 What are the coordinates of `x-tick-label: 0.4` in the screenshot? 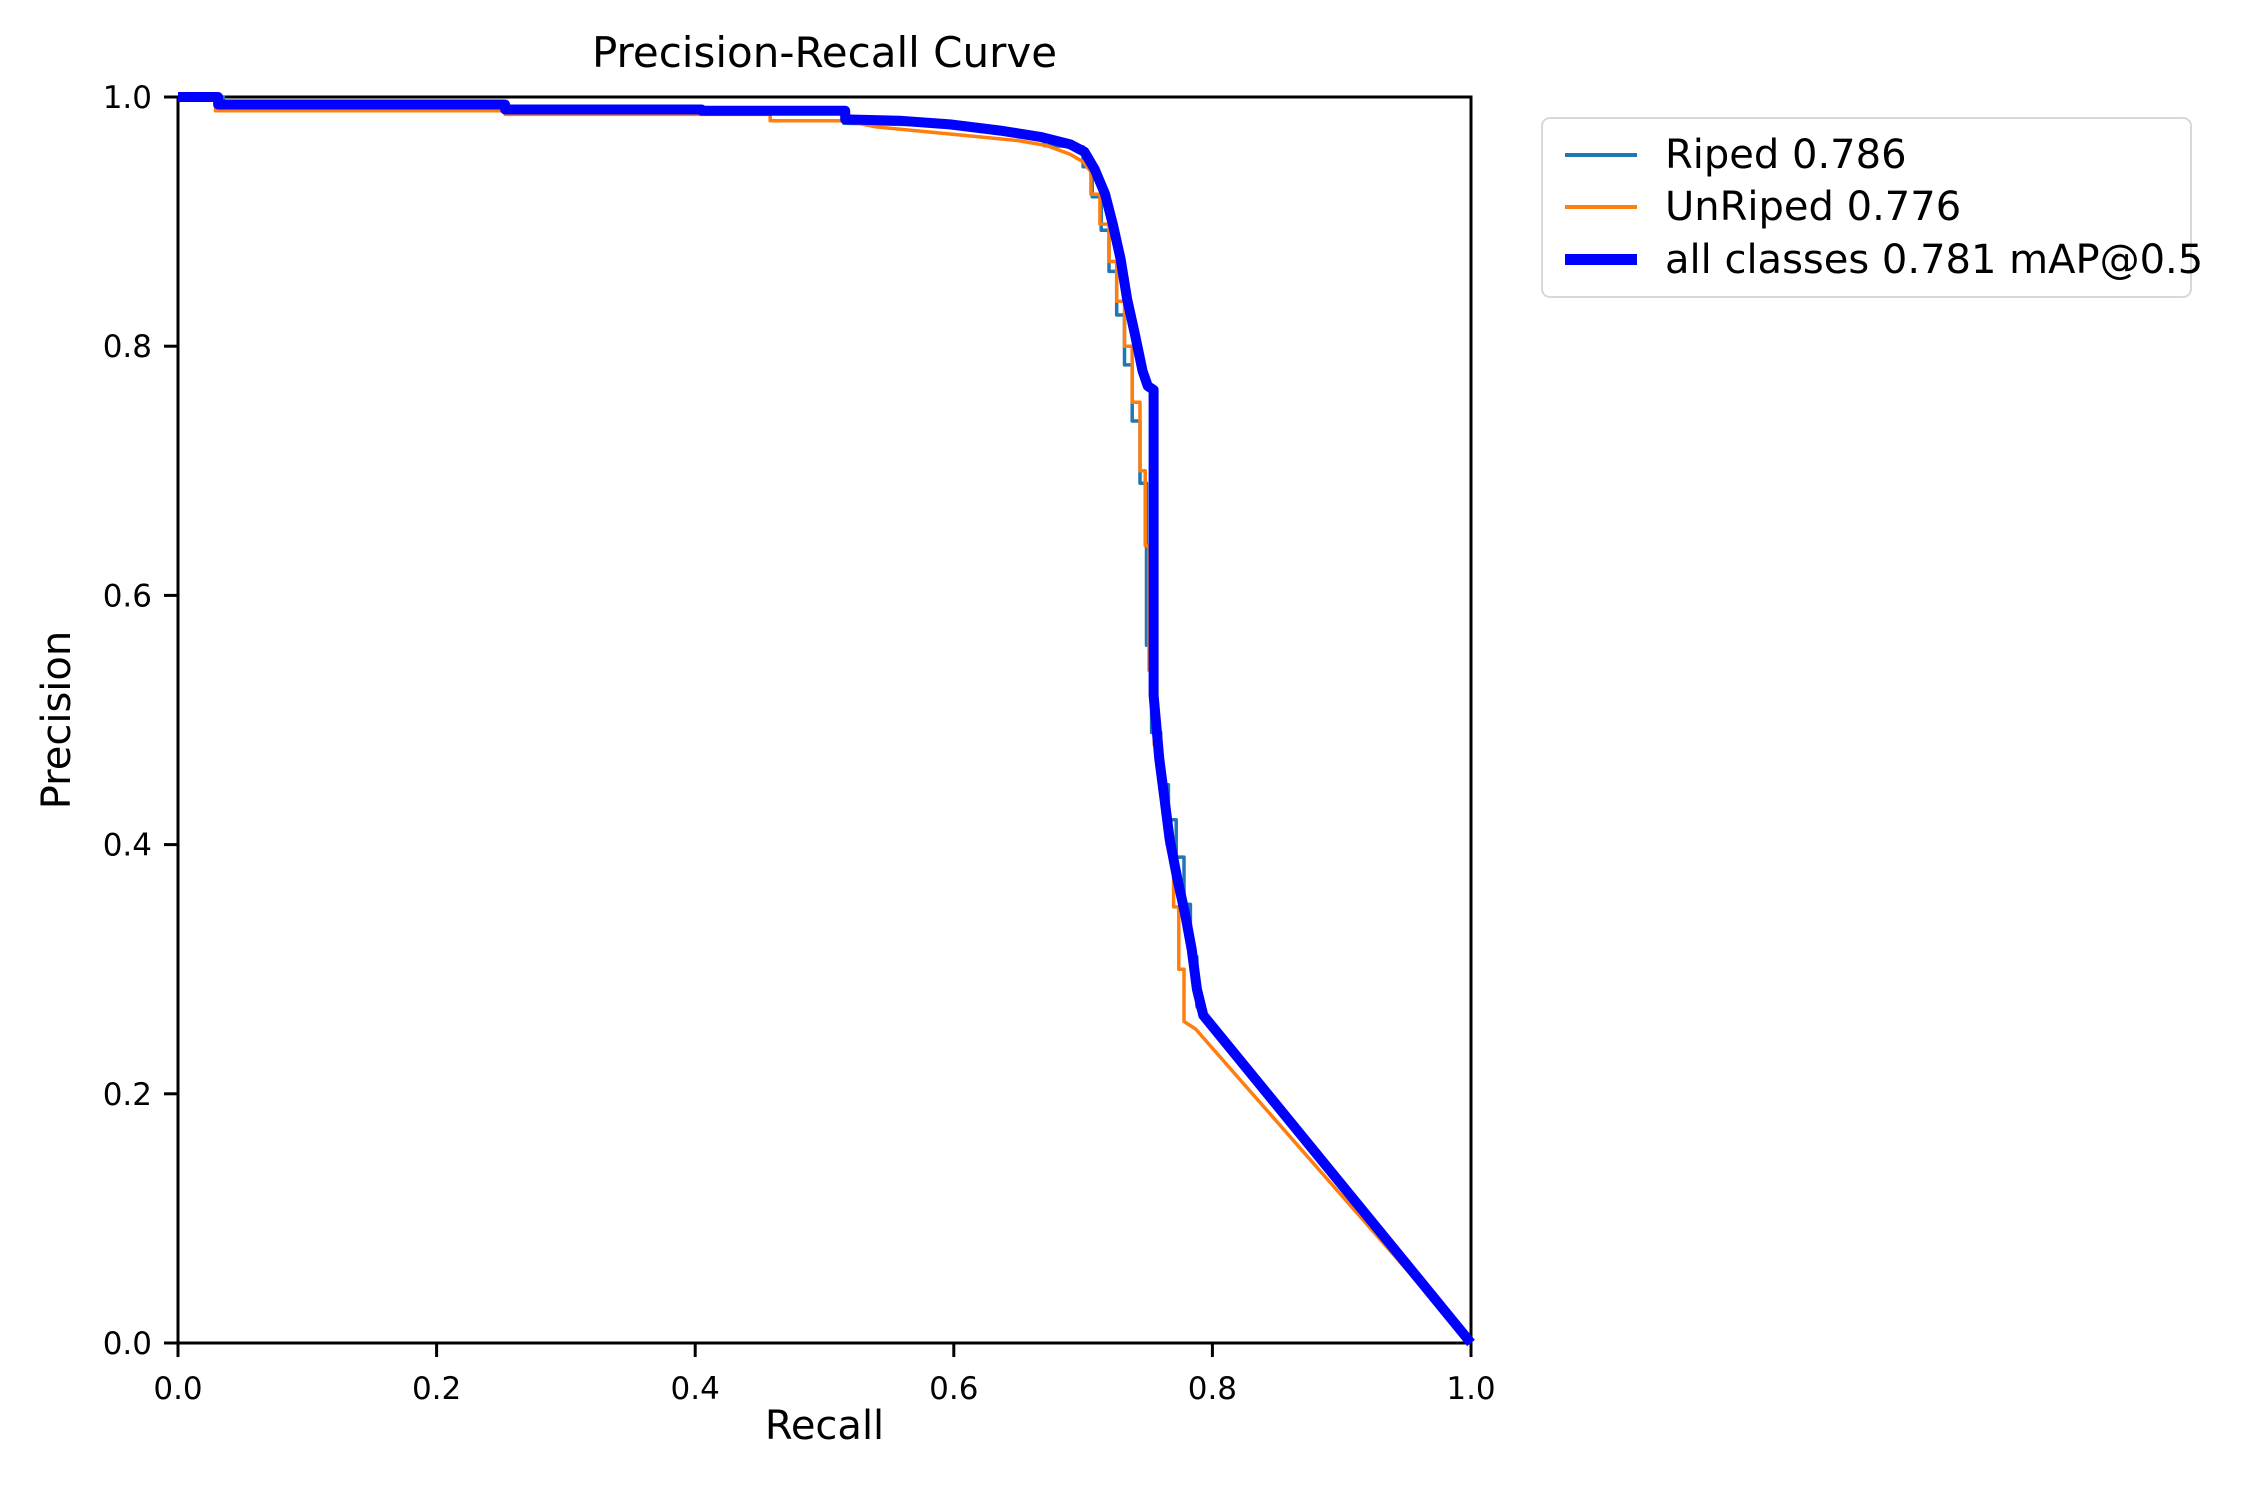 It's located at (695, 1389).